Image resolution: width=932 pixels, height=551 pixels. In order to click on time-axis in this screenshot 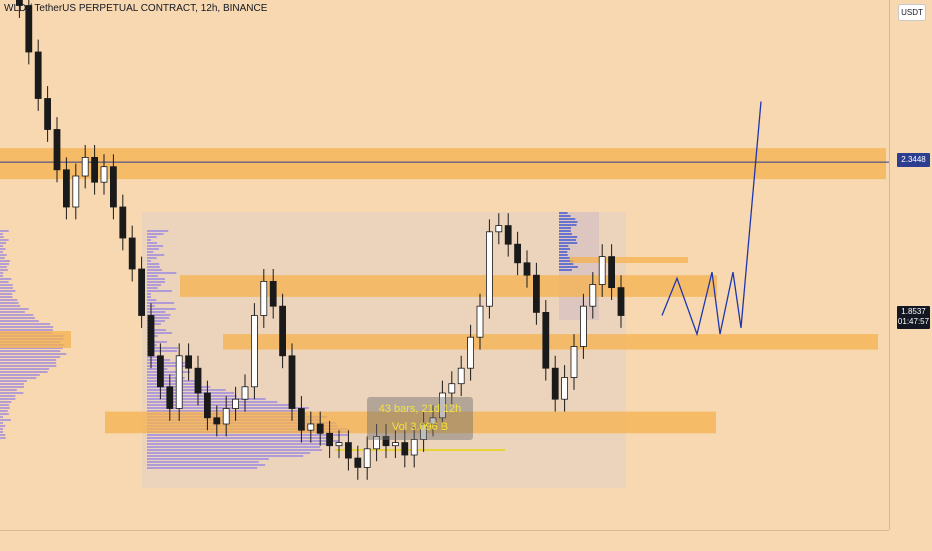, I will do `click(444, 540)`.